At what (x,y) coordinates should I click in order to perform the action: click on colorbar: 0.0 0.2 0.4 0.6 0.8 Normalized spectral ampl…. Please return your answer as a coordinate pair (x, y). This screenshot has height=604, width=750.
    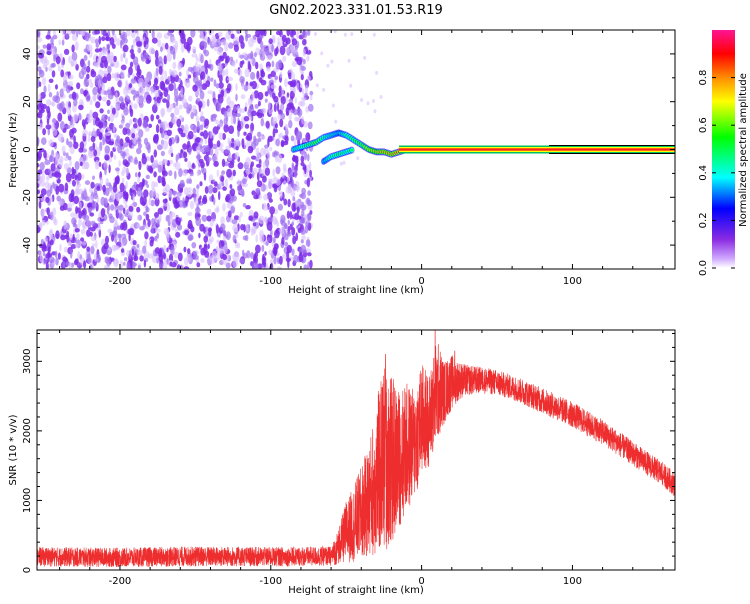
    Looking at the image, I should click on (723, 153).